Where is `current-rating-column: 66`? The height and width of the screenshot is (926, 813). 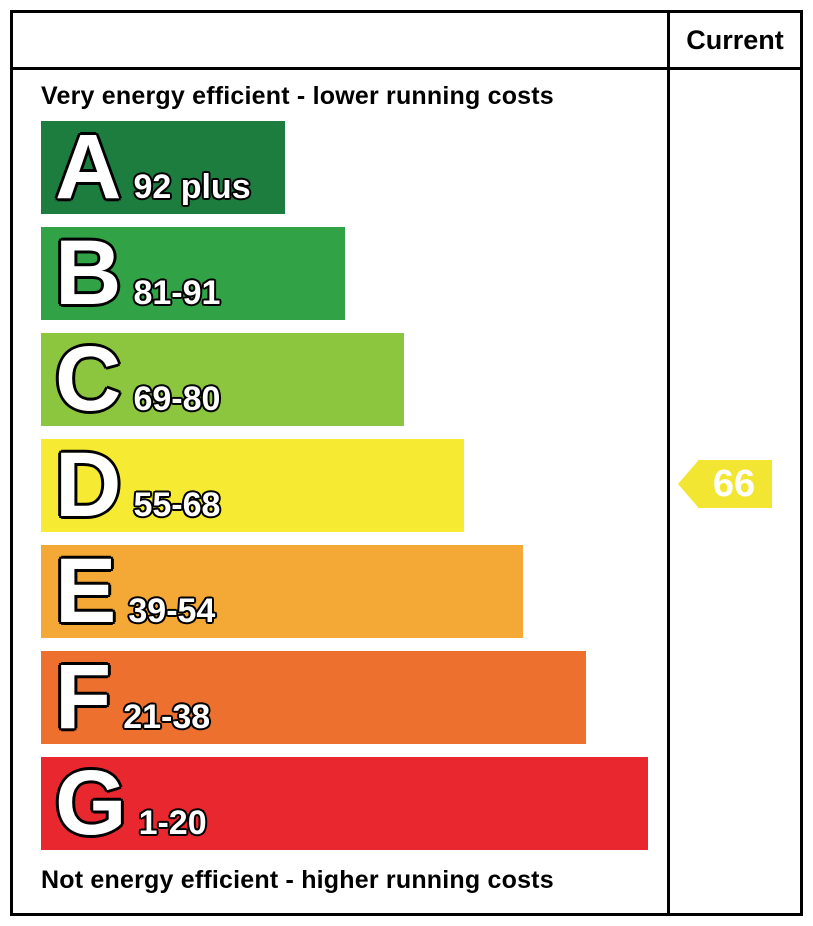 current-rating-column: 66 is located at coordinates (733, 491).